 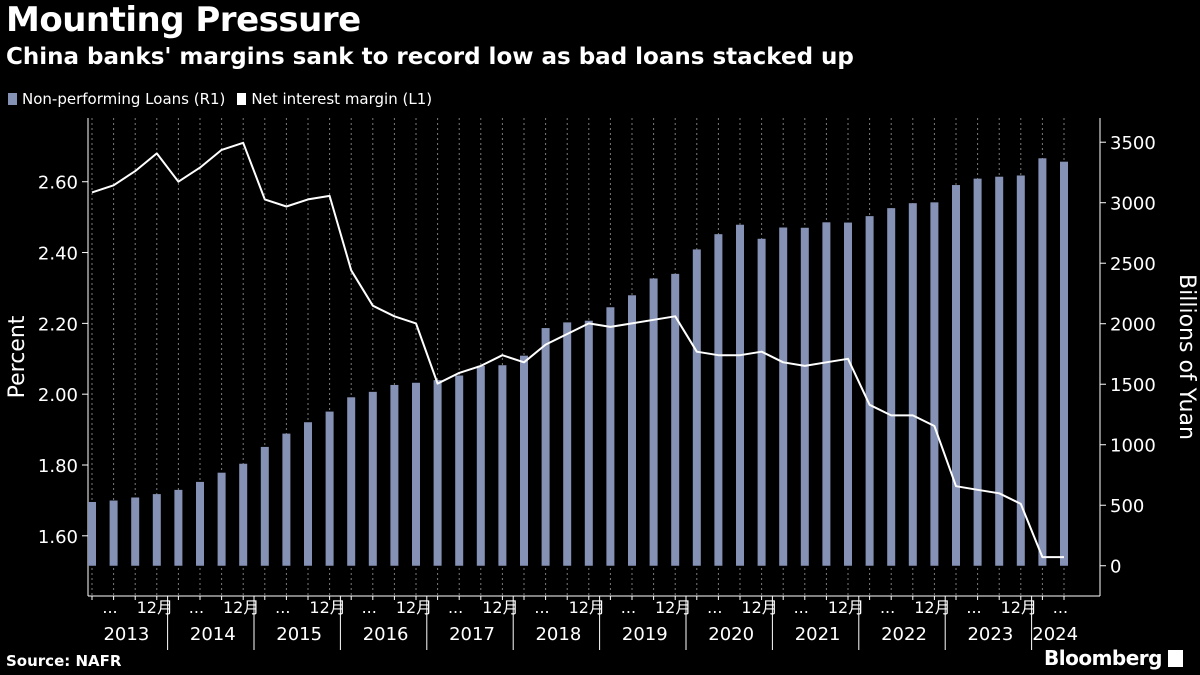 I want to click on right-tick-label: 0, so click(x=1115, y=567).